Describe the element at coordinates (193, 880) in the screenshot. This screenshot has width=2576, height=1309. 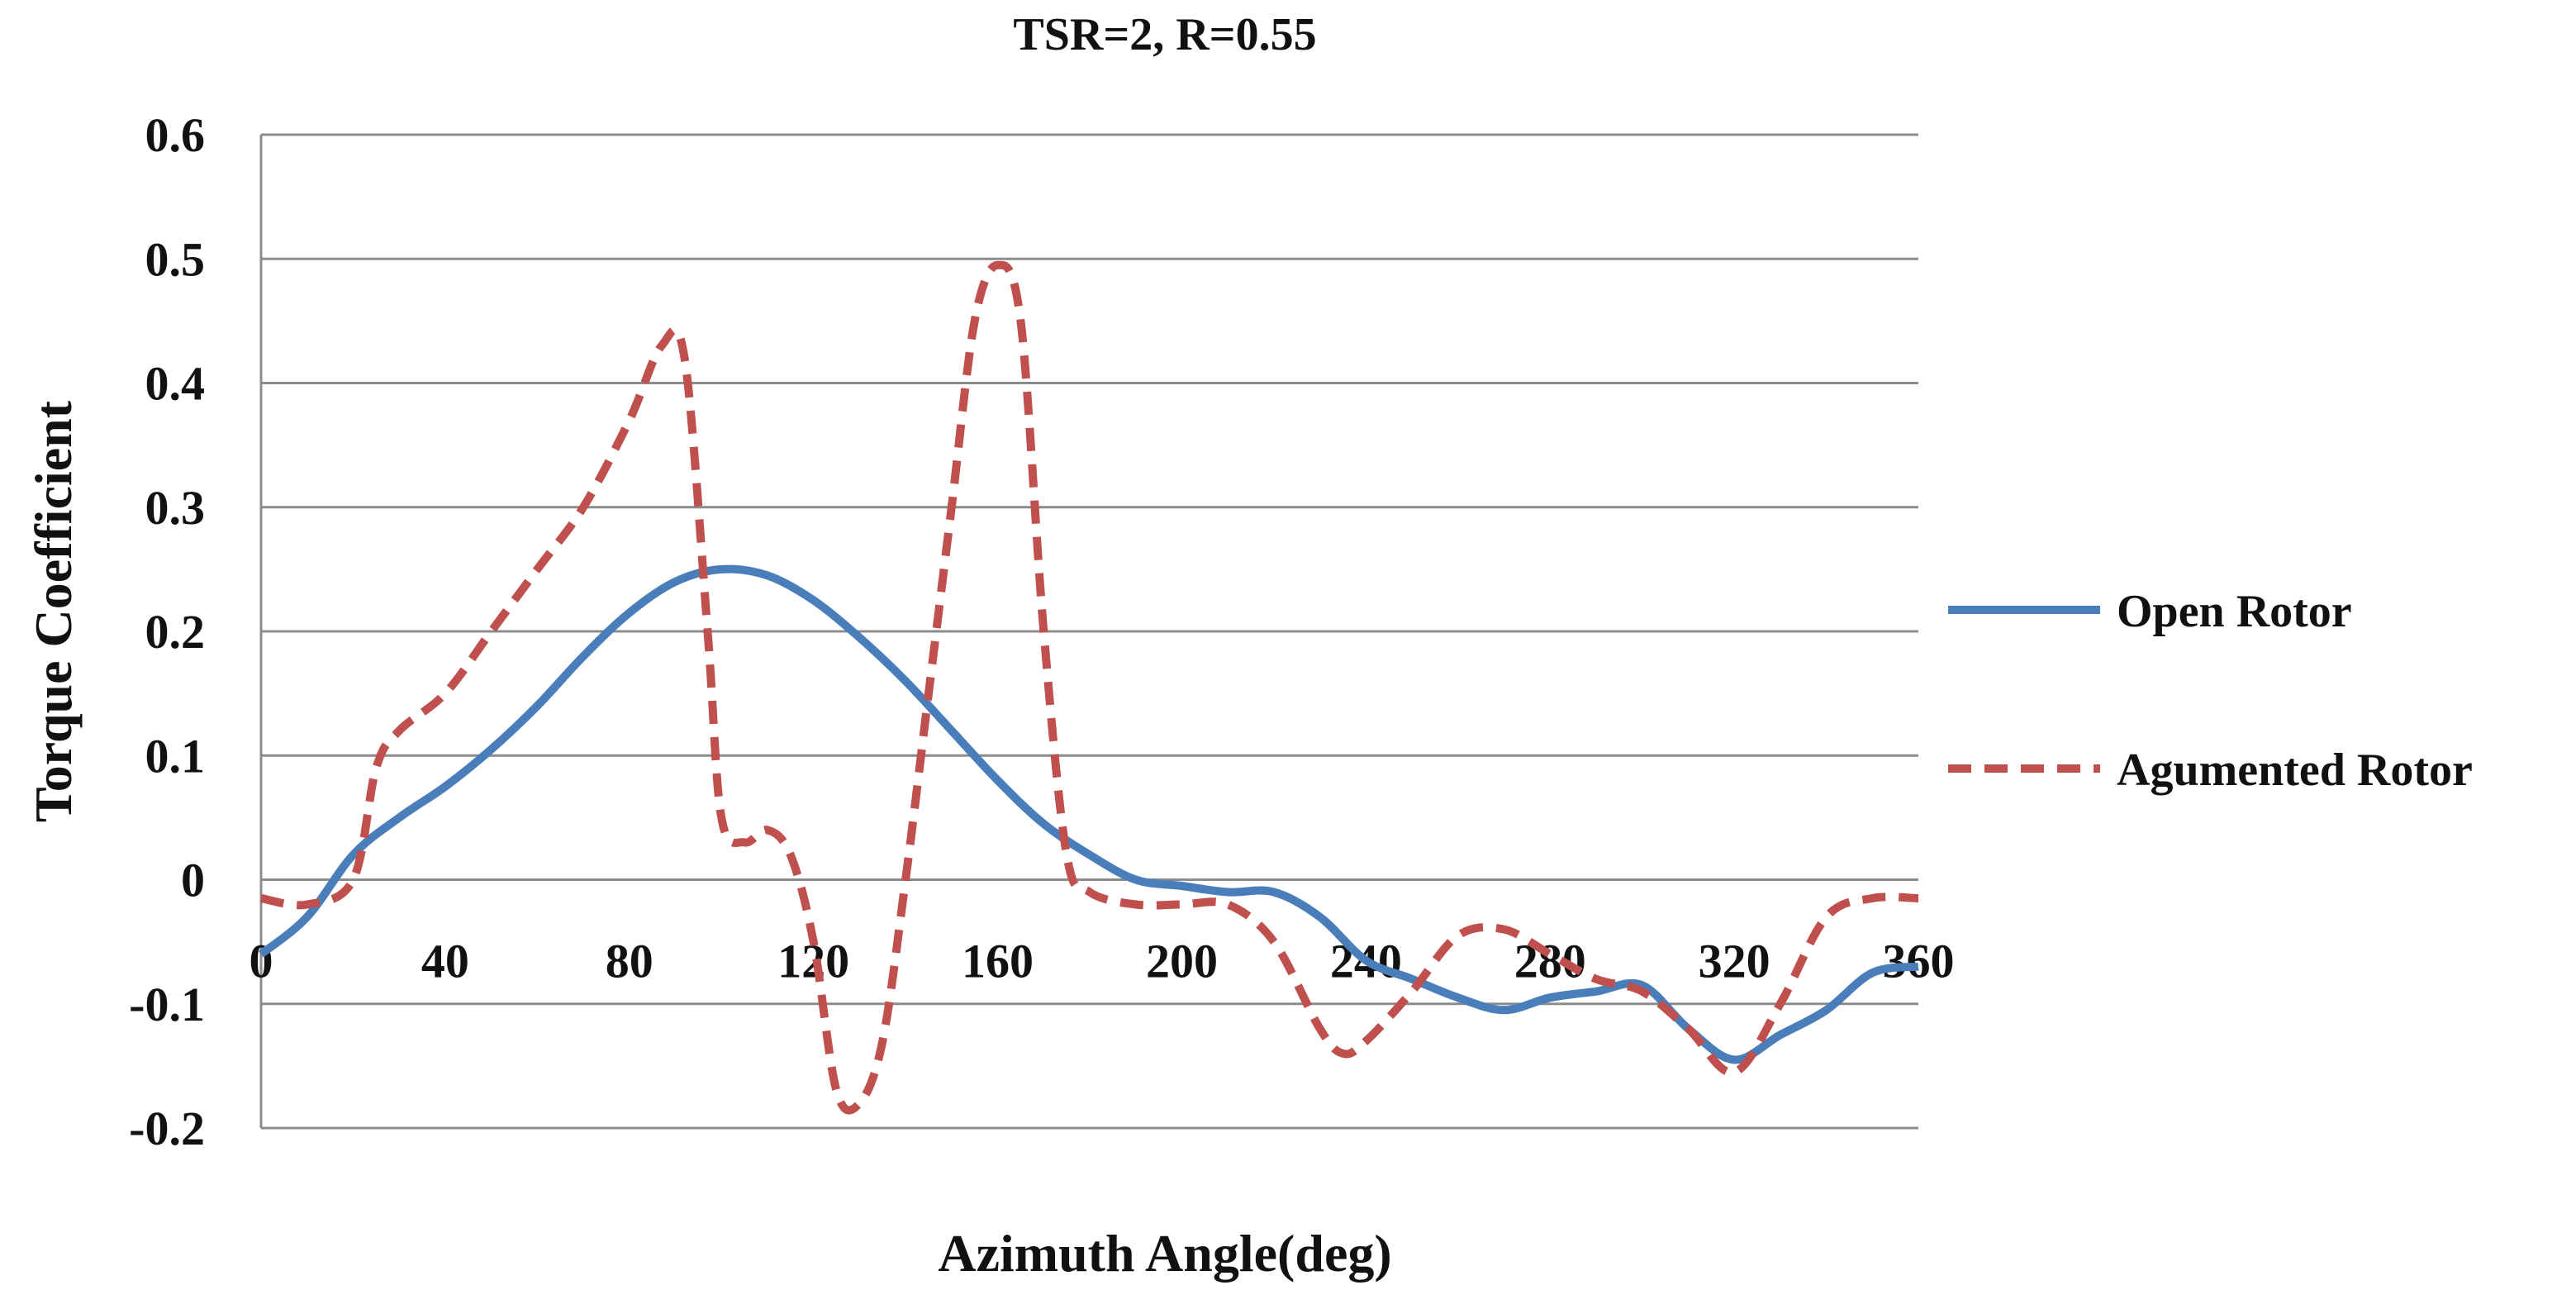
I see `y-tick-label: 0` at that location.